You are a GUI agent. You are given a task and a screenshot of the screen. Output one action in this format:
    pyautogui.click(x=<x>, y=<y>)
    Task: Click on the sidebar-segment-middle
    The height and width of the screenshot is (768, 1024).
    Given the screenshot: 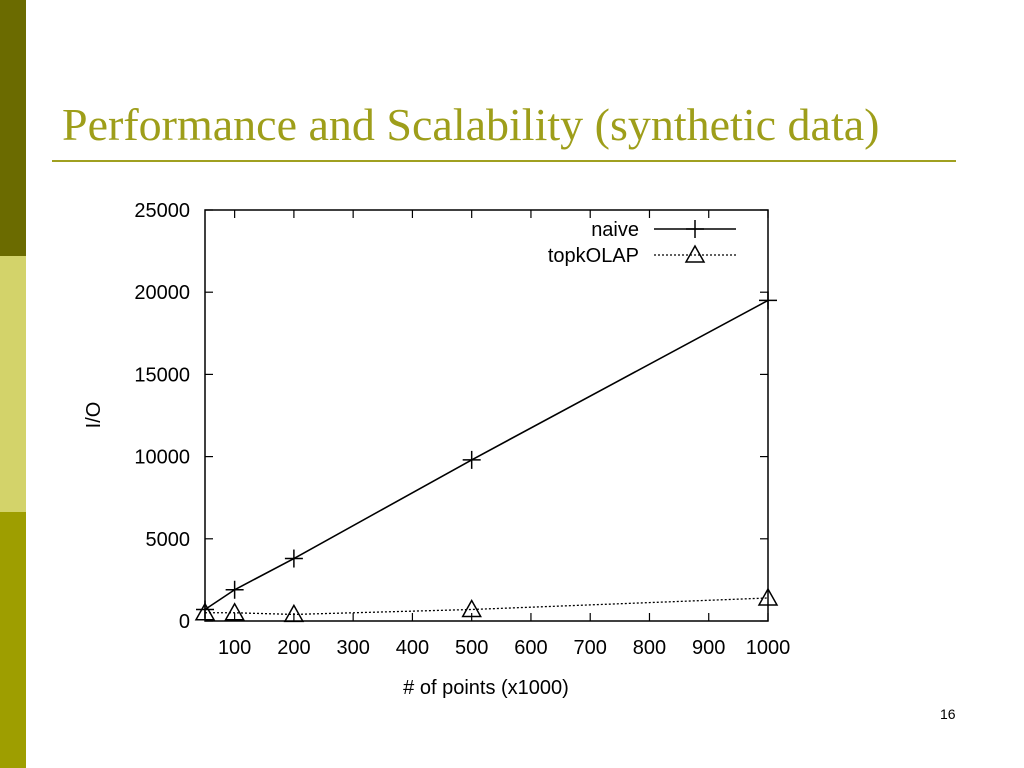 What is the action you would take?
    pyautogui.click(x=13, y=384)
    